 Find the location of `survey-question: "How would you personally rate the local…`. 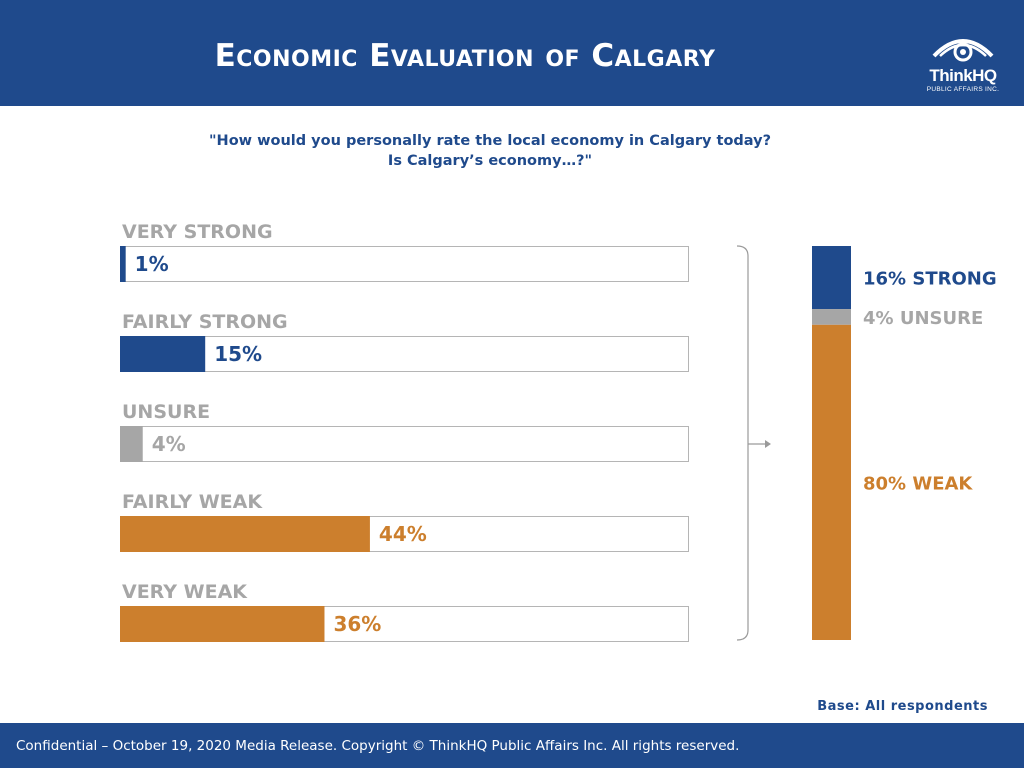

survey-question: "How would you personally rate the local… is located at coordinates (490, 151).